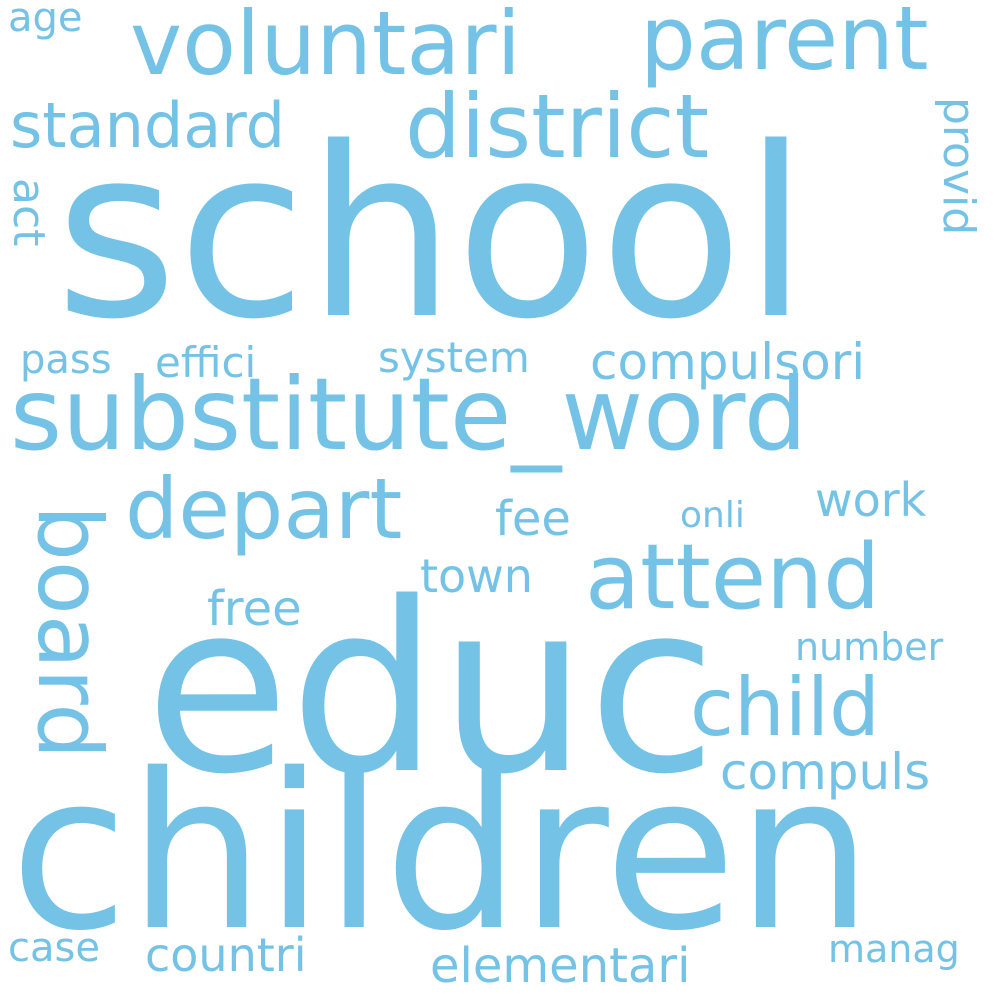 The height and width of the screenshot is (1000, 1000). Describe the element at coordinates (560, 966) in the screenshot. I see `word-elementari: elementari` at that location.